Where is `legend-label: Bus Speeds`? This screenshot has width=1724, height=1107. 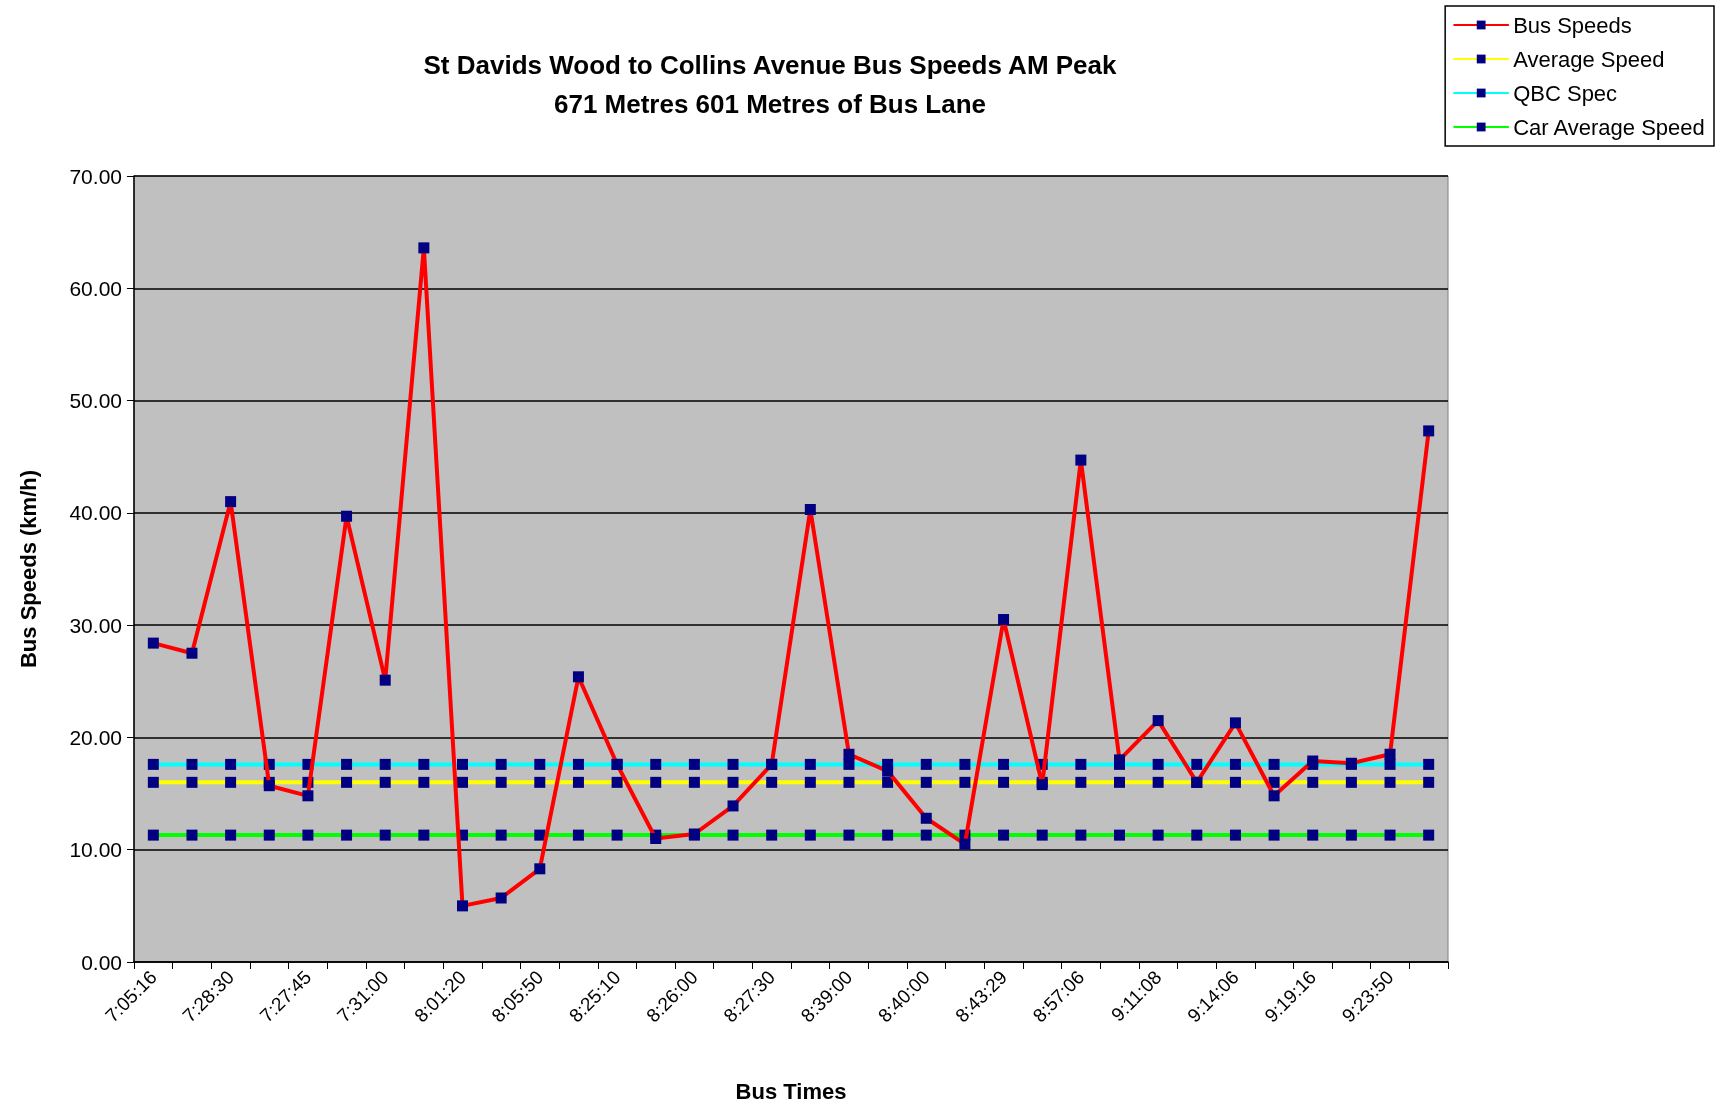
legend-label: Bus Speeds is located at coordinates (1572, 25).